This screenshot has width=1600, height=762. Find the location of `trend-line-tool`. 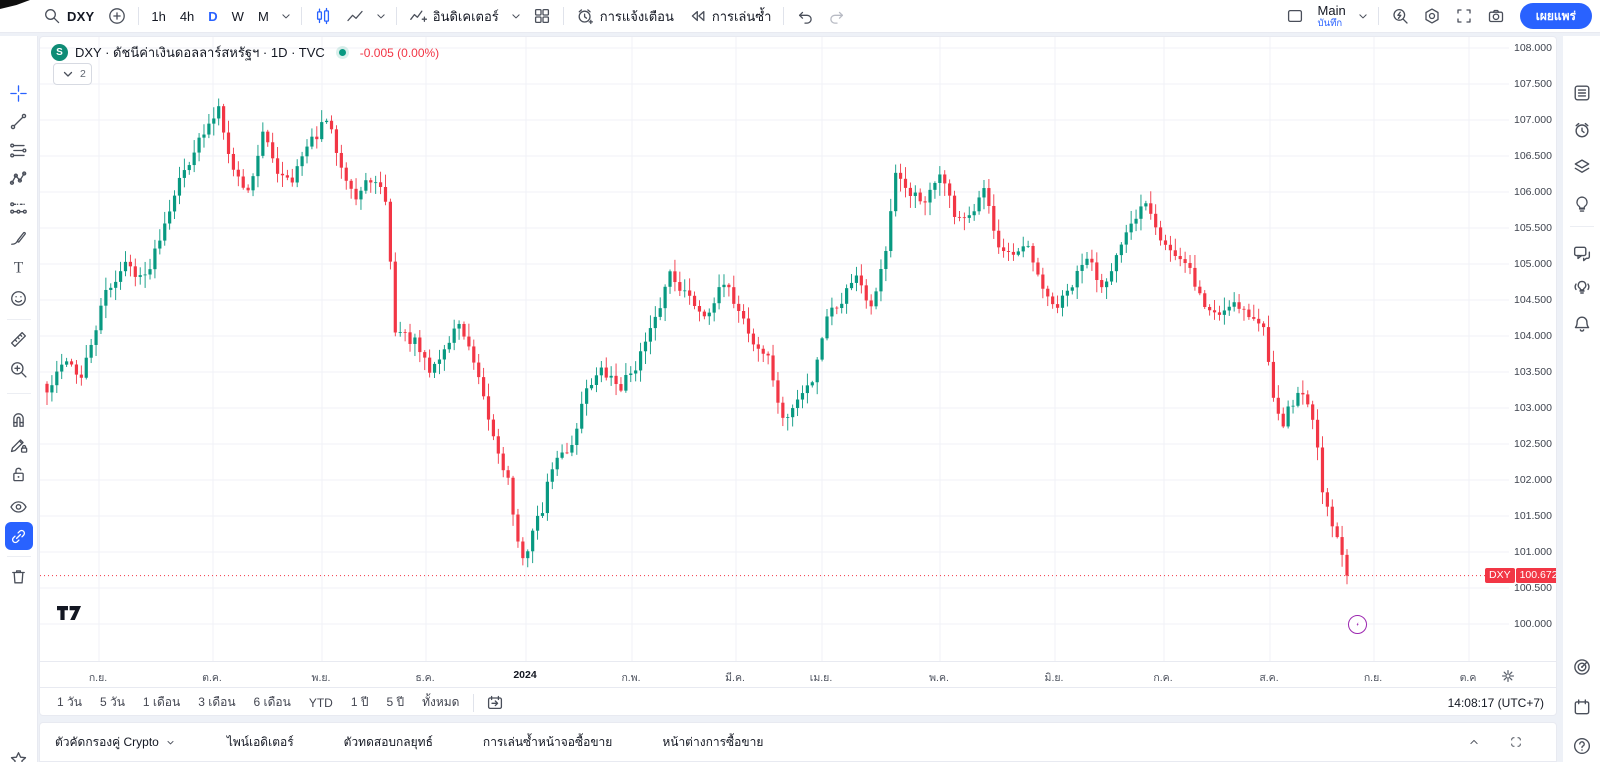

trend-line-tool is located at coordinates (19, 121).